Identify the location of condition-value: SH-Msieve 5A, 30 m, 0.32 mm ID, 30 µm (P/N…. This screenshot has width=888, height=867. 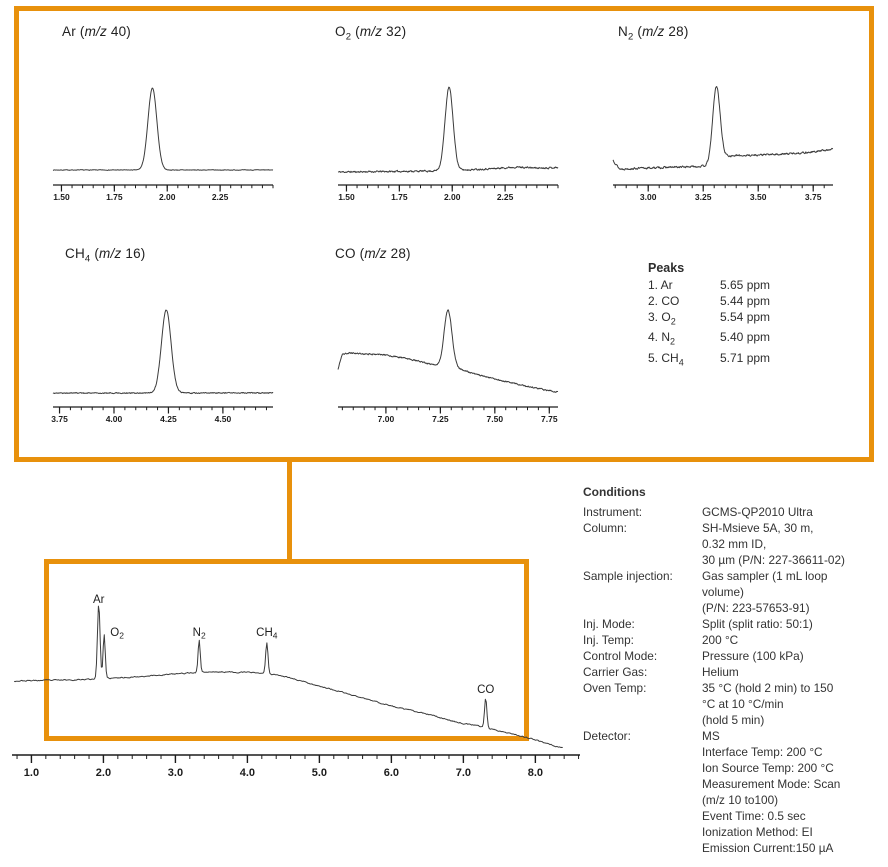
(793, 544).